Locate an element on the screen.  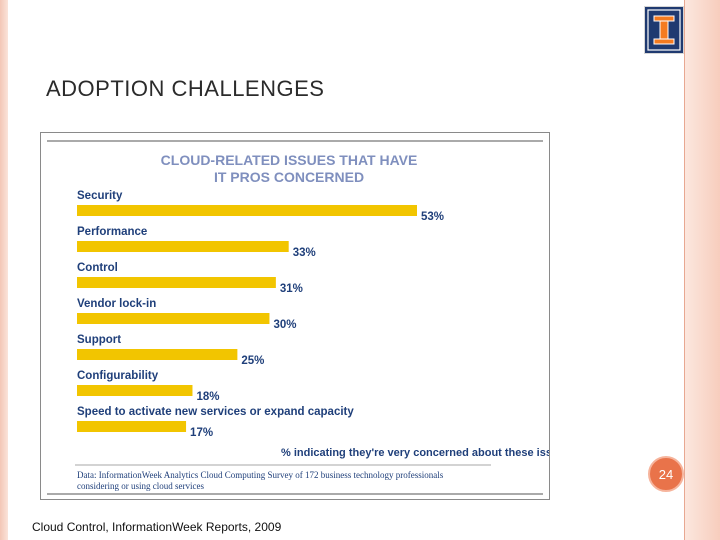
value-label: 53% is located at coordinates (432, 217).